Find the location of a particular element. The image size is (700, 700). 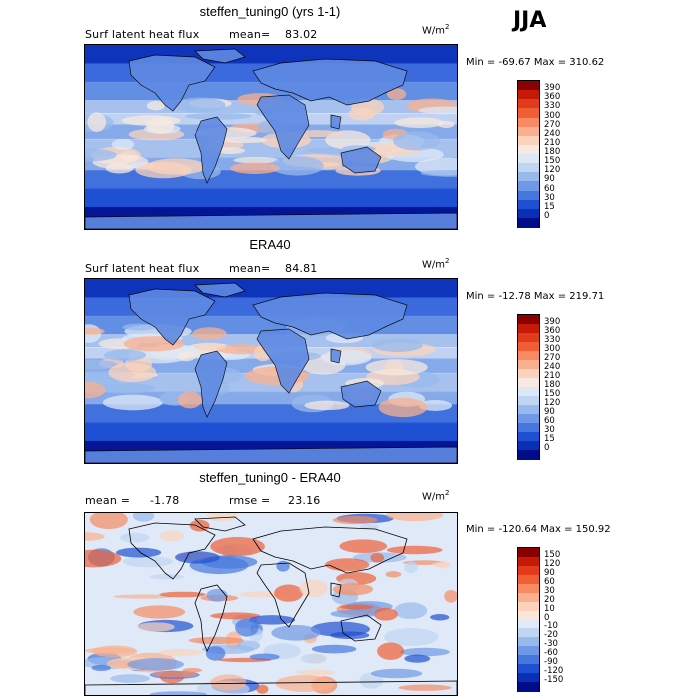

colorbar-tick-label: -90 is located at coordinates (551, 662).